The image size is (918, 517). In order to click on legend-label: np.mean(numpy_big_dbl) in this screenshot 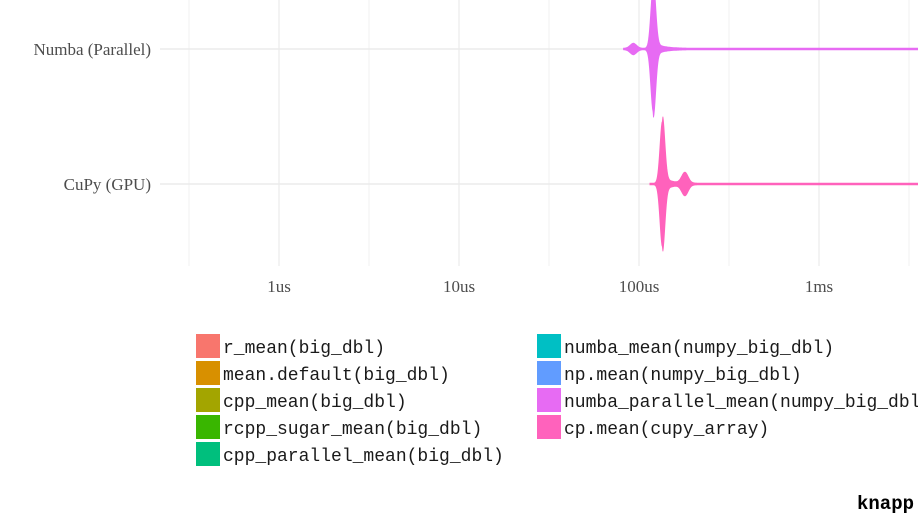, I will do `click(683, 376)`.